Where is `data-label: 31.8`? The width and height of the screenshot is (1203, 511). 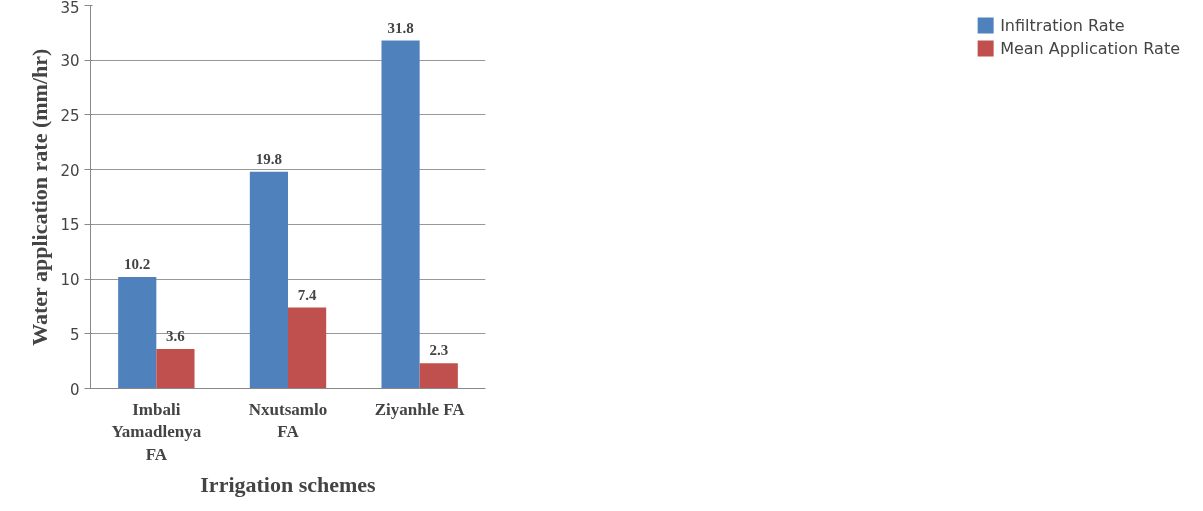
data-label: 31.8 is located at coordinates (400, 27).